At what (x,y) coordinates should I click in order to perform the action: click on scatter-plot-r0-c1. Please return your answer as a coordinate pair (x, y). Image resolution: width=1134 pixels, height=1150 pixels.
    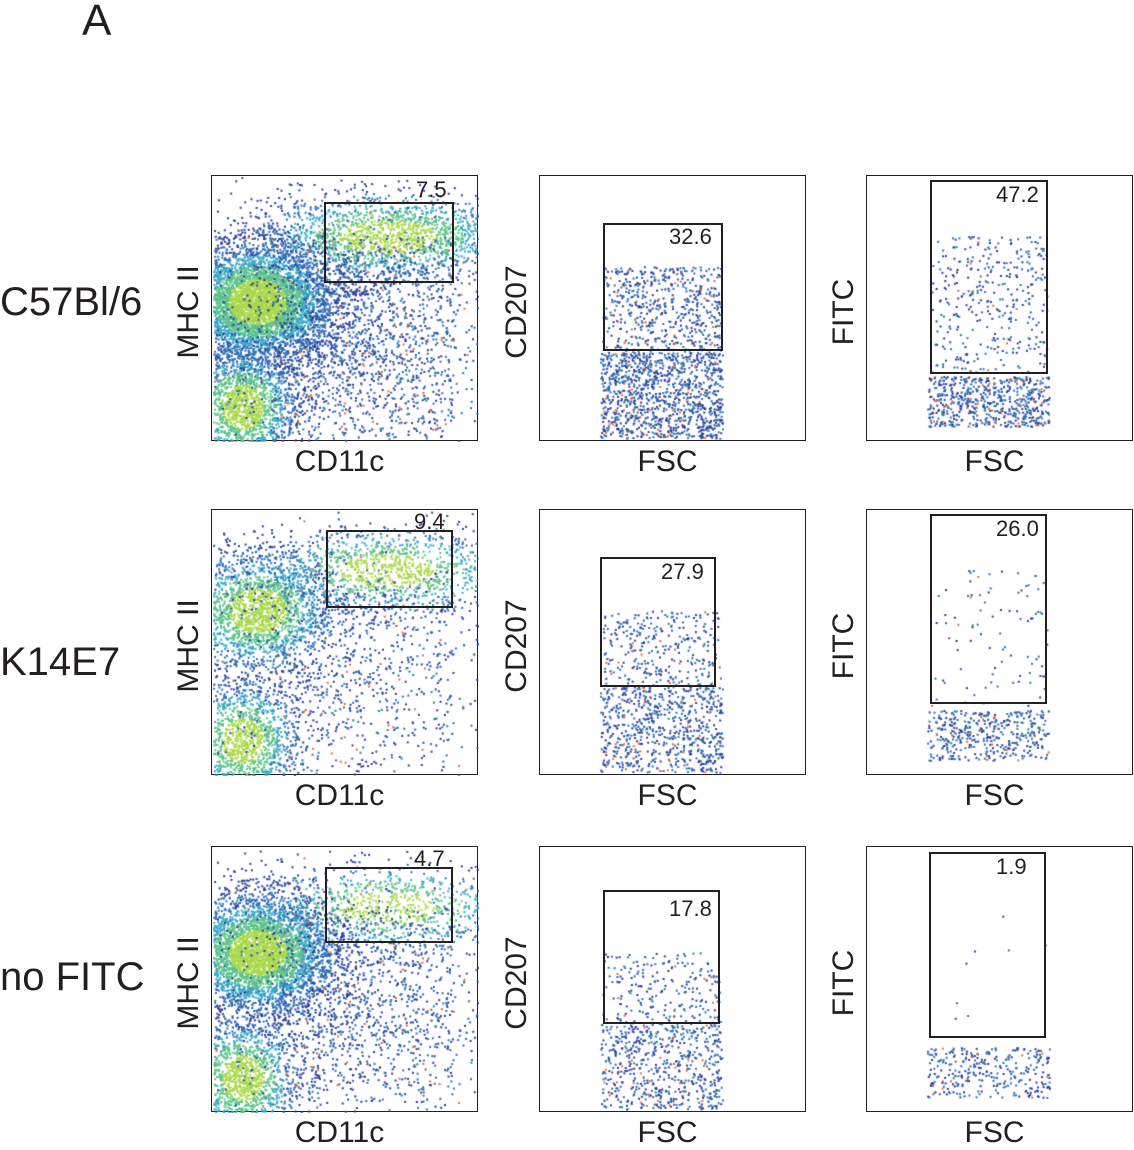
    Looking at the image, I should click on (673, 308).